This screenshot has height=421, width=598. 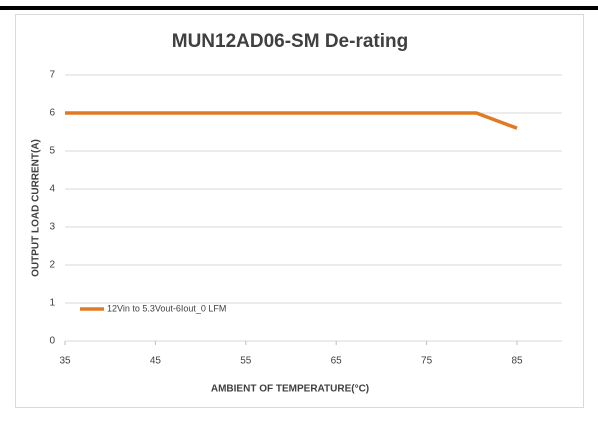 I want to click on y-tick-label: 1, so click(x=52, y=303).